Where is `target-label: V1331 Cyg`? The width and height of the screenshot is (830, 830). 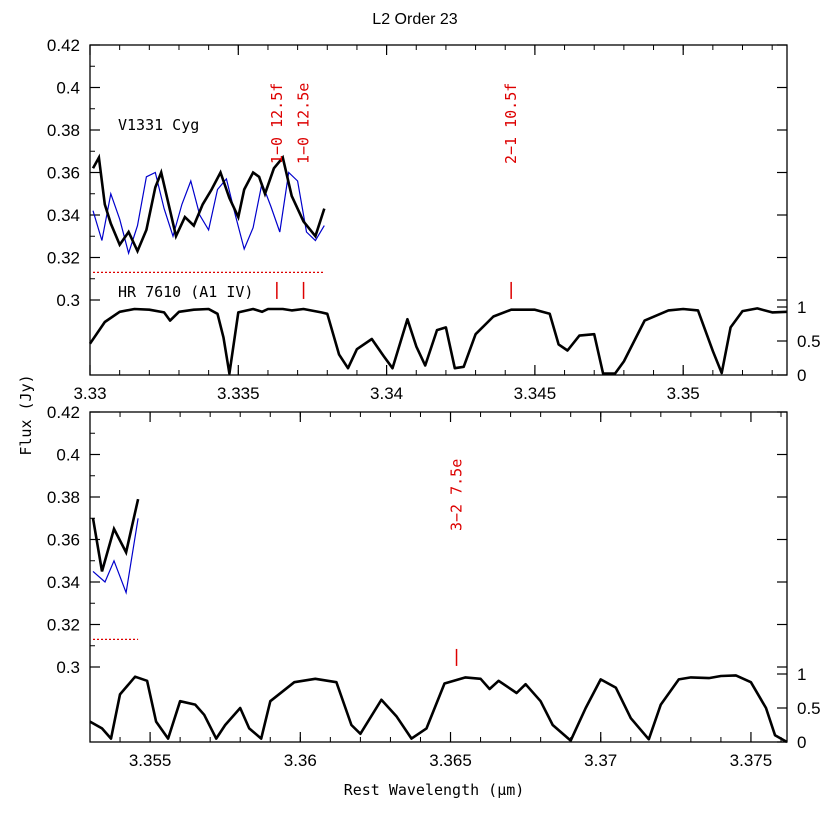
target-label: V1331 Cyg is located at coordinates (158, 125).